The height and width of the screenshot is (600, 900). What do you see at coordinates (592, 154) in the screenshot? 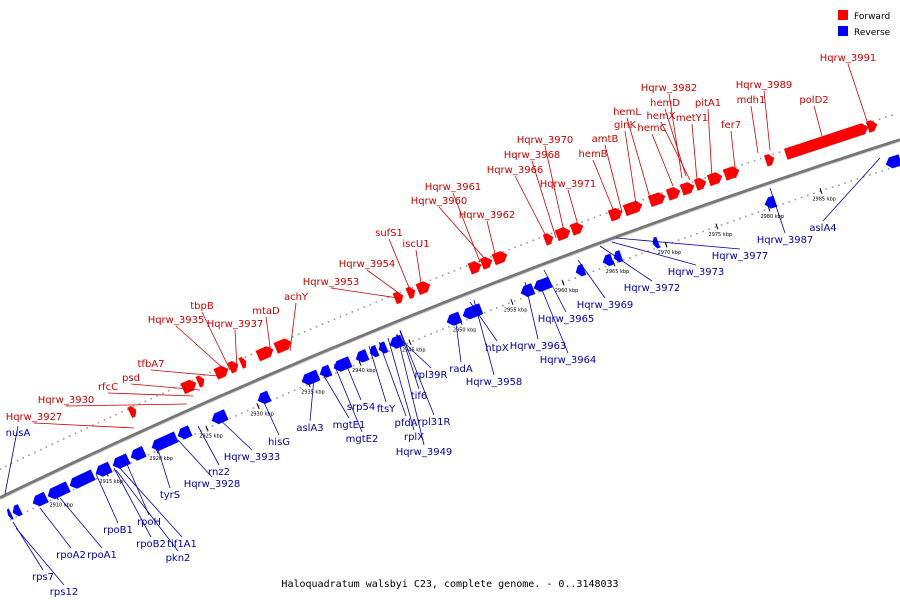
I see `gene-label: hemB` at bounding box center [592, 154].